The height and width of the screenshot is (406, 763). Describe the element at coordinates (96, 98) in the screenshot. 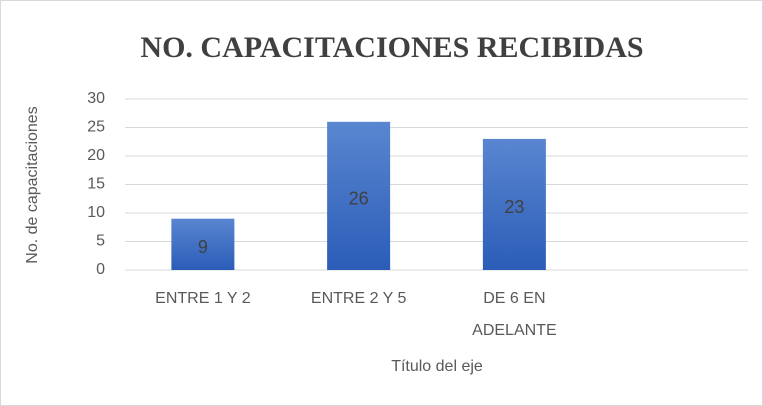

I see `y-tick-label: 30` at that location.